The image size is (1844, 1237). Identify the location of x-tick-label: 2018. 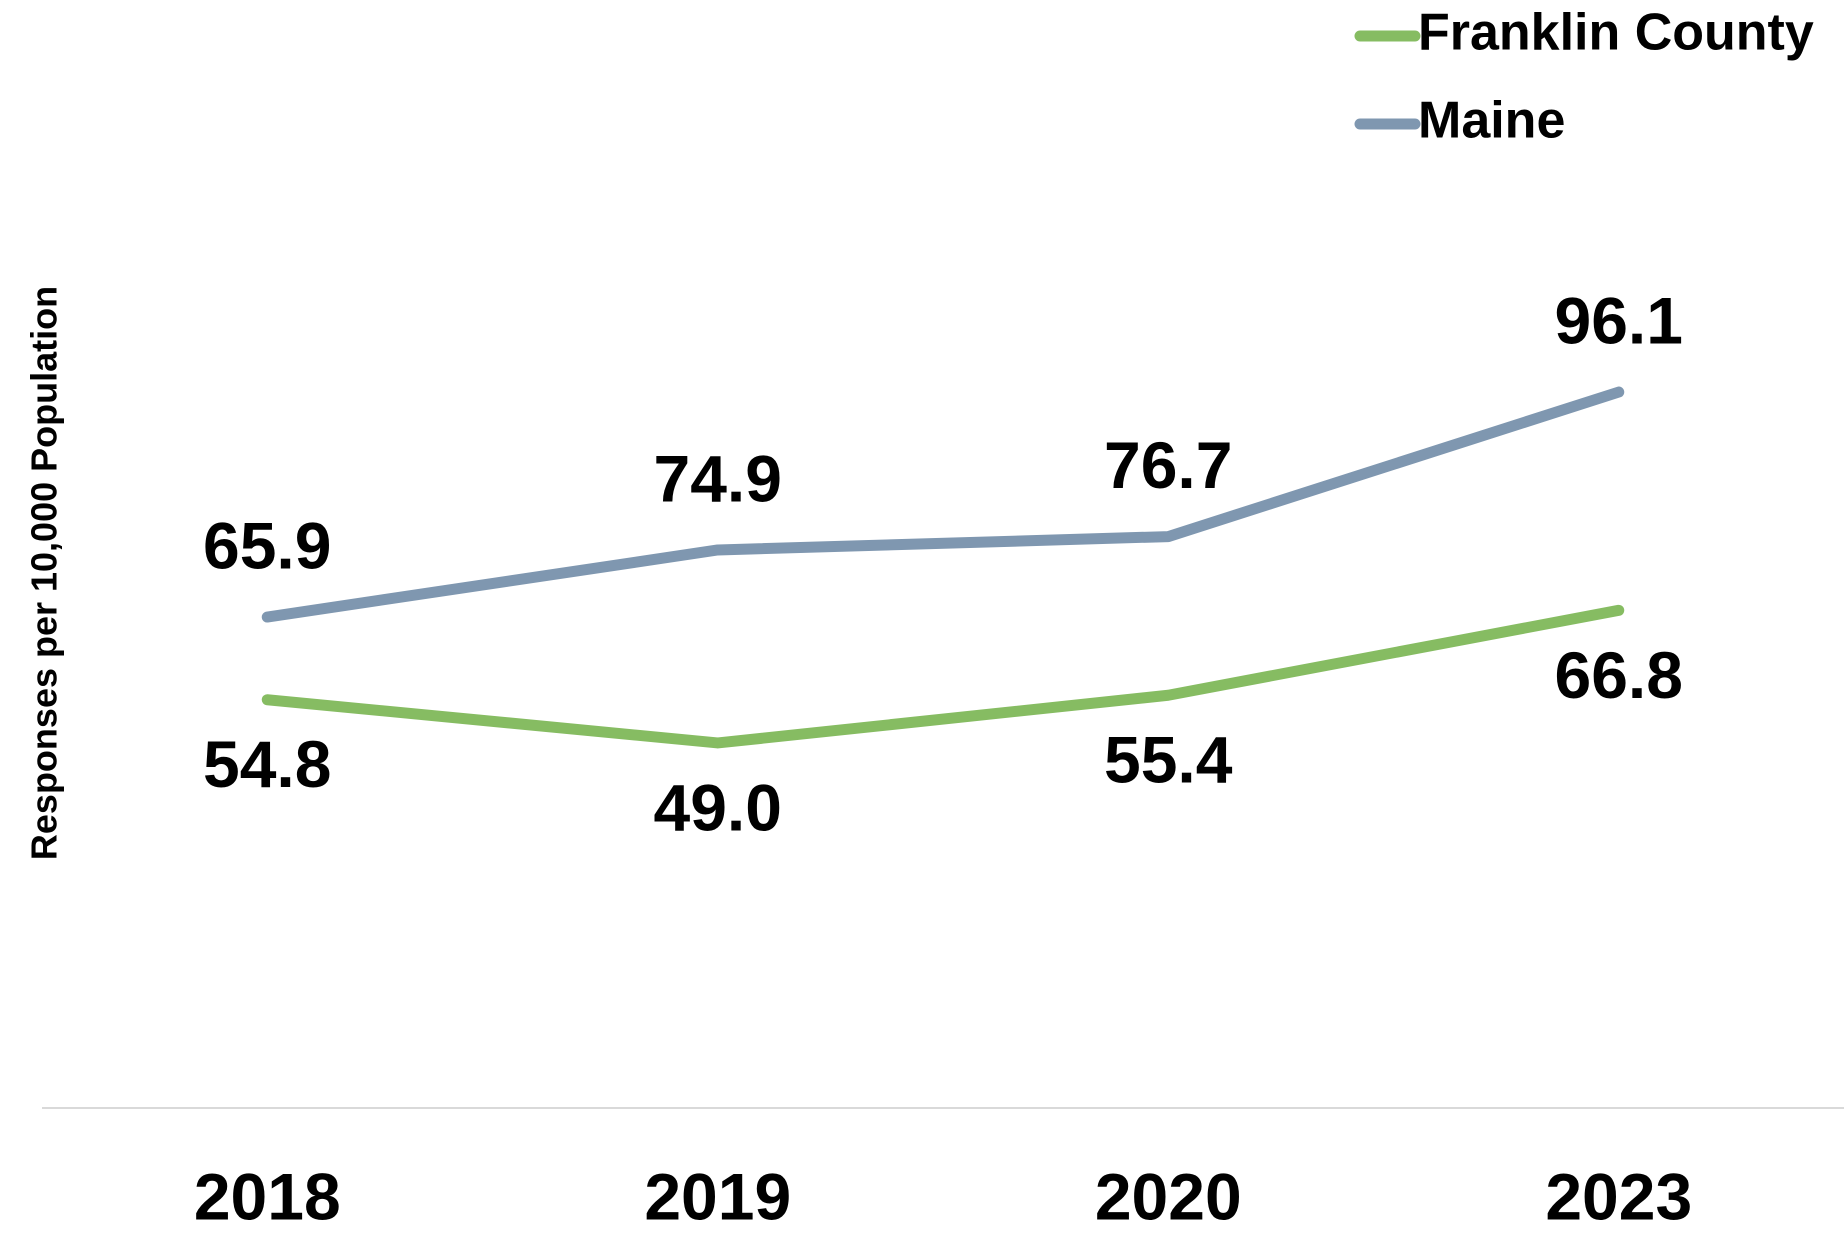
(267, 1196).